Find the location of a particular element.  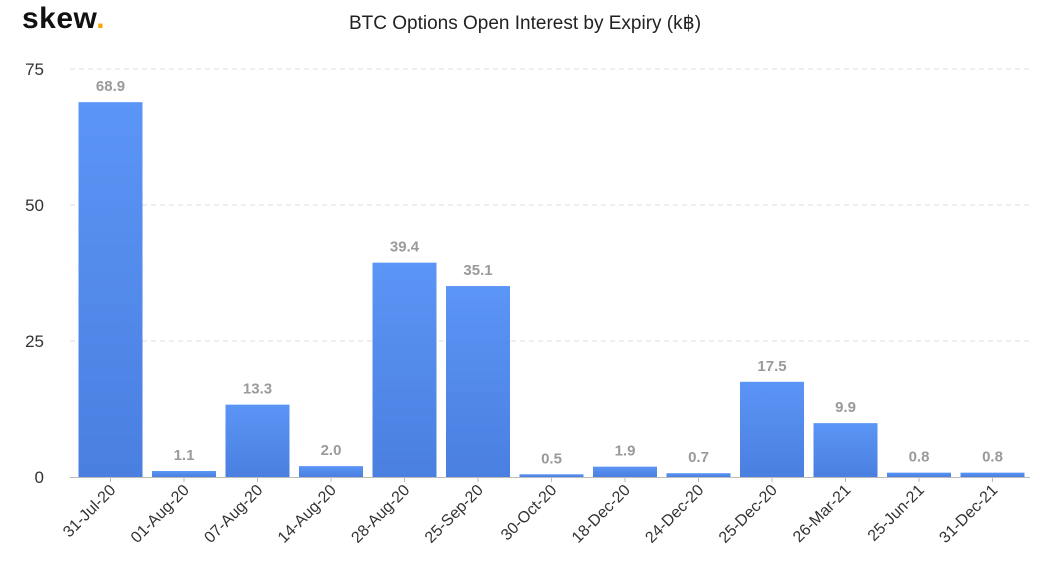

bar-value-label: 1.9 is located at coordinates (625, 451).